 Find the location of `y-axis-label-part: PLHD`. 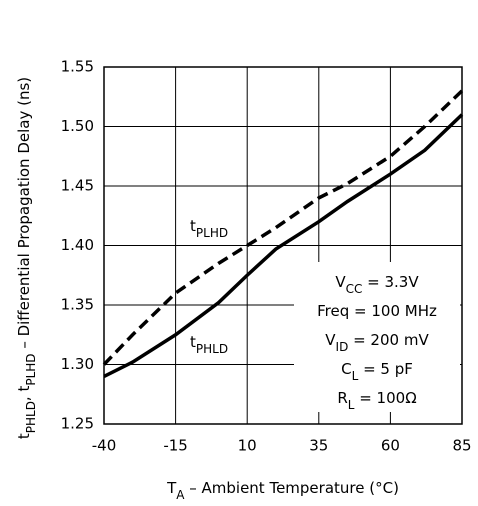

y-axis-label-part: PLHD is located at coordinates (31, 369).